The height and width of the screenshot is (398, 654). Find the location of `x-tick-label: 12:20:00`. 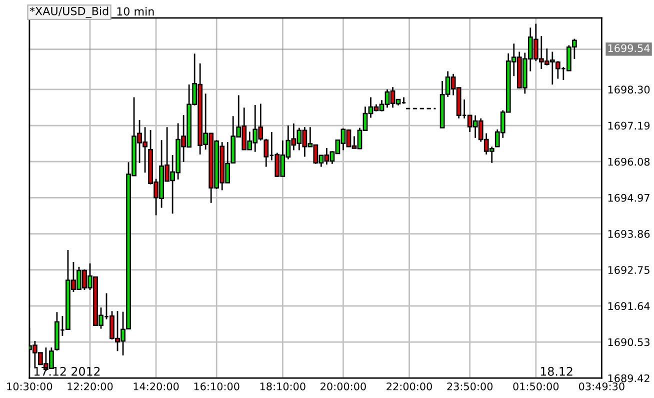

x-tick-label: 12:20:00 is located at coordinates (90, 386).